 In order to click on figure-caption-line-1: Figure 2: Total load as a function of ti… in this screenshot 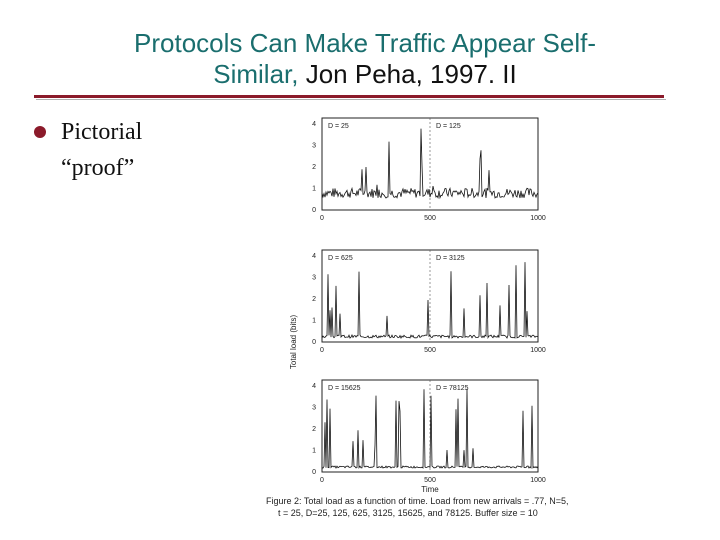, I will do `click(417, 501)`.